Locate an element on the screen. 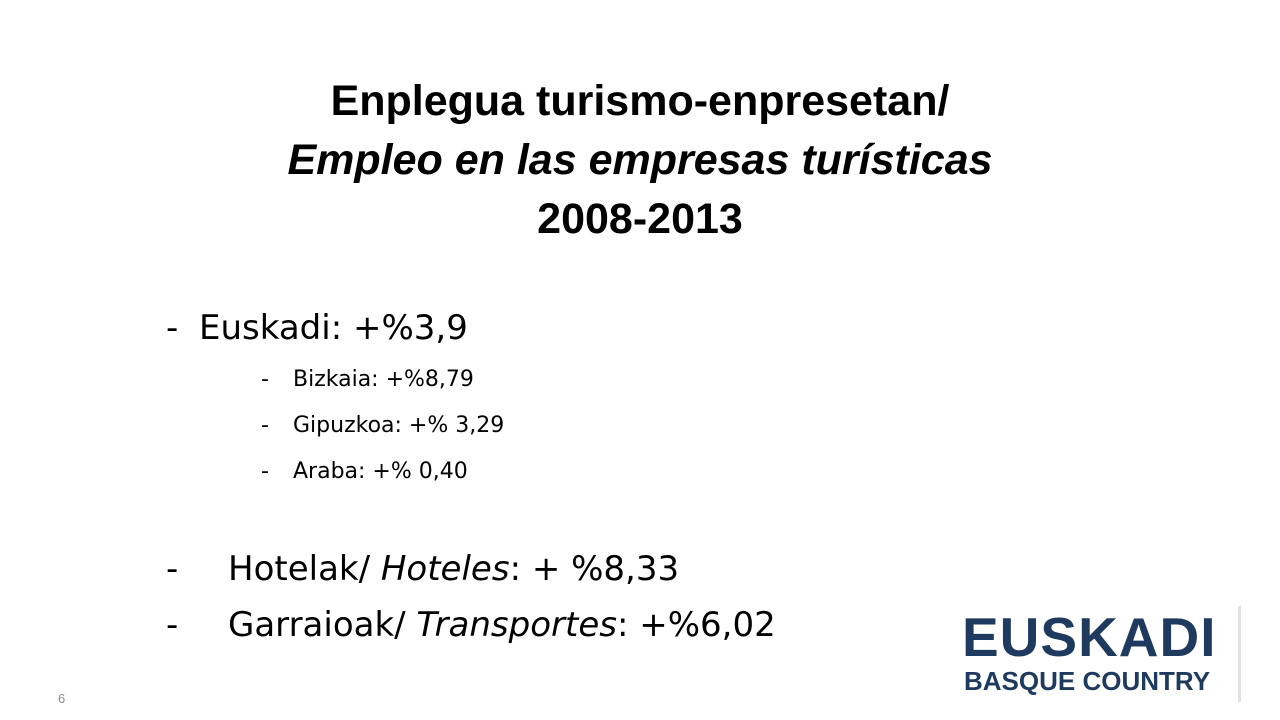  bullet-bizkaia: - Bizkaia: +%8,79 is located at coordinates (367, 379).